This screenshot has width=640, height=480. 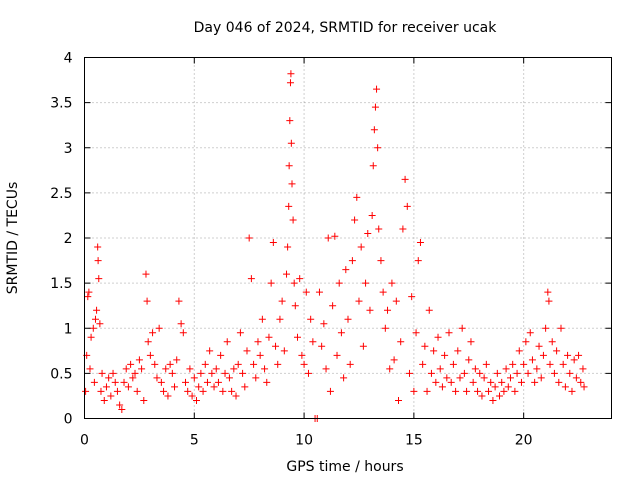 What do you see at coordinates (68, 329) in the screenshot?
I see `y-tick-label: 1` at bounding box center [68, 329].